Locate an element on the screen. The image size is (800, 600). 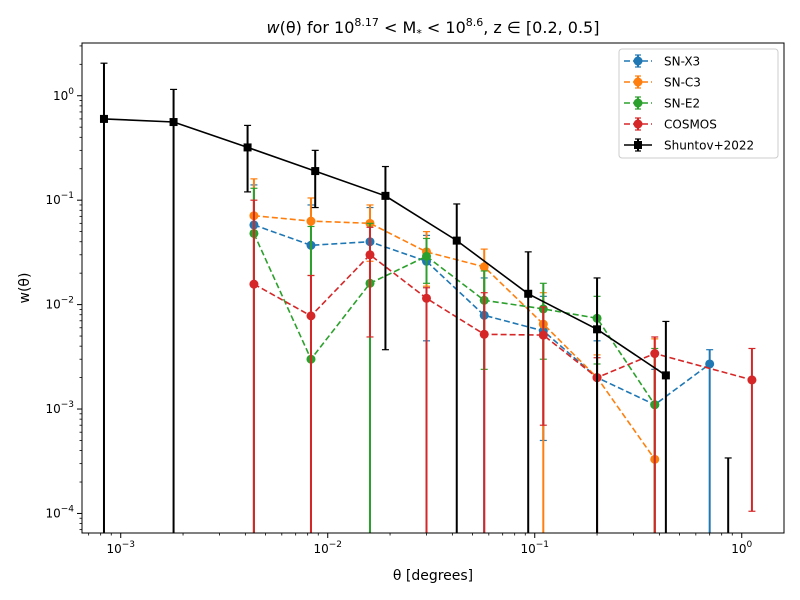
x-tick-label: 10⁰ is located at coordinates (741, 548).